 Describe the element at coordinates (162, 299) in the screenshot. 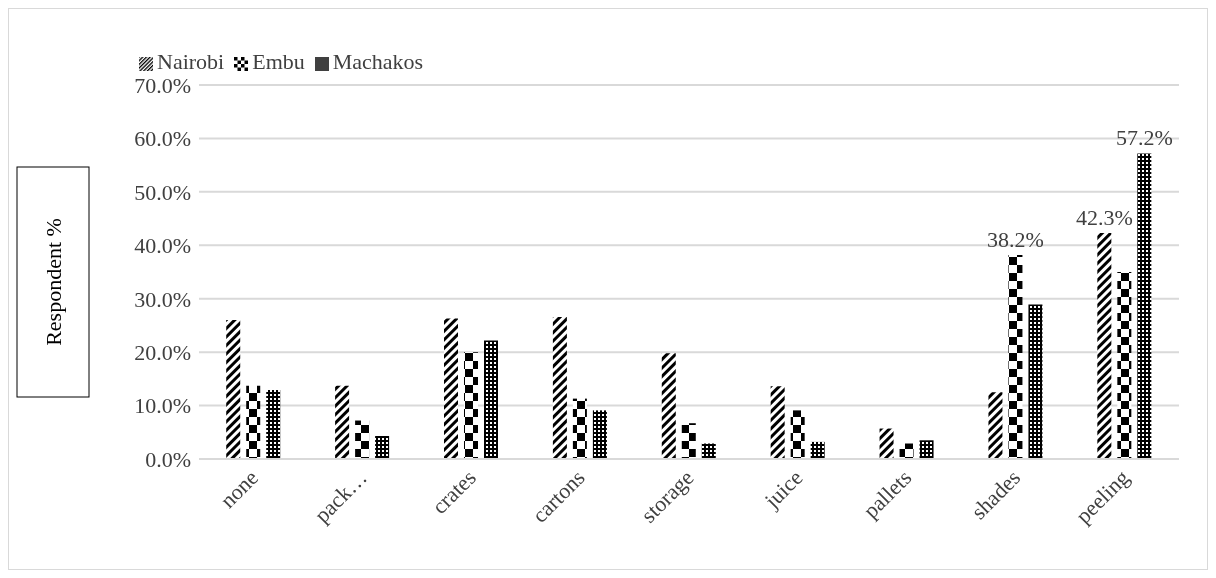

I see `y-tick-label: 30.0%` at that location.